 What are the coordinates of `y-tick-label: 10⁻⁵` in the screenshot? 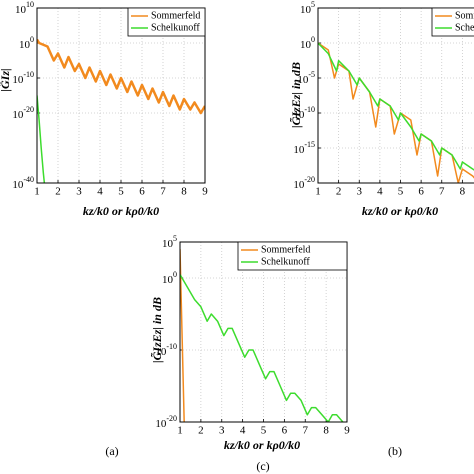 It's located at (306, 78).